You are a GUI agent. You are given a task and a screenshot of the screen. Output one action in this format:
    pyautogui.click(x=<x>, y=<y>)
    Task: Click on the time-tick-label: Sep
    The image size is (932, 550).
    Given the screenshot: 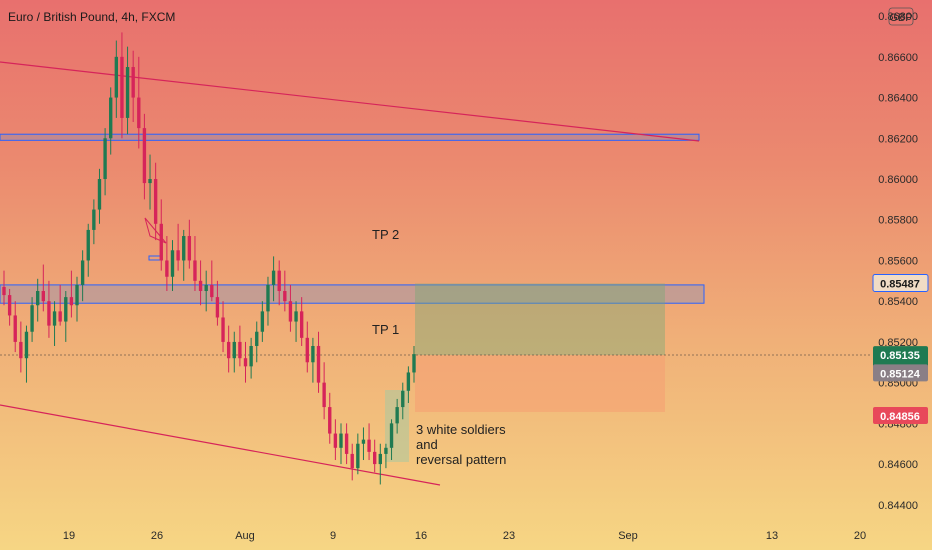 What is the action you would take?
    pyautogui.click(x=628, y=536)
    